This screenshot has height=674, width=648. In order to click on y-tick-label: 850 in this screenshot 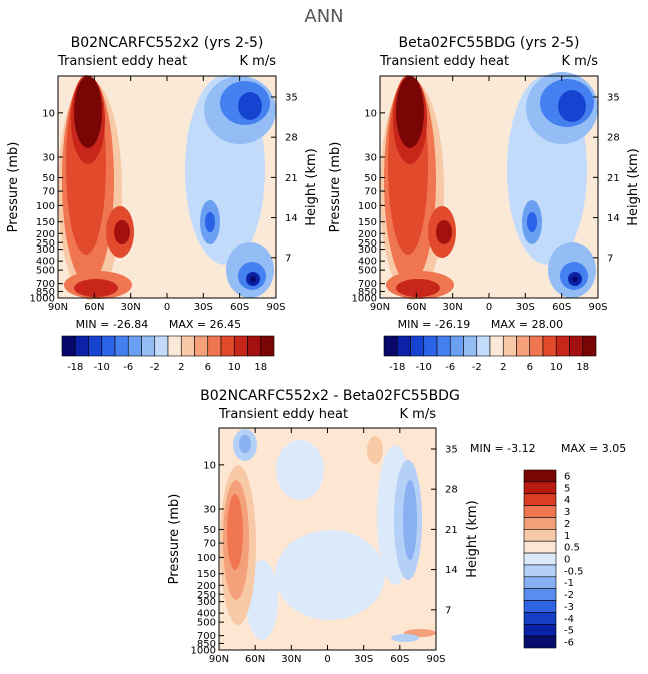, I will do `click(45, 292)`.